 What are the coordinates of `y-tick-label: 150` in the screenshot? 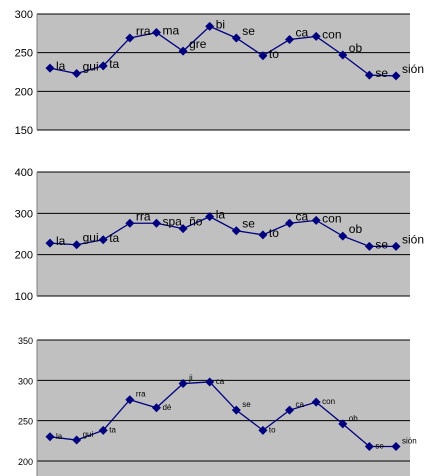 It's located at (24, 131).